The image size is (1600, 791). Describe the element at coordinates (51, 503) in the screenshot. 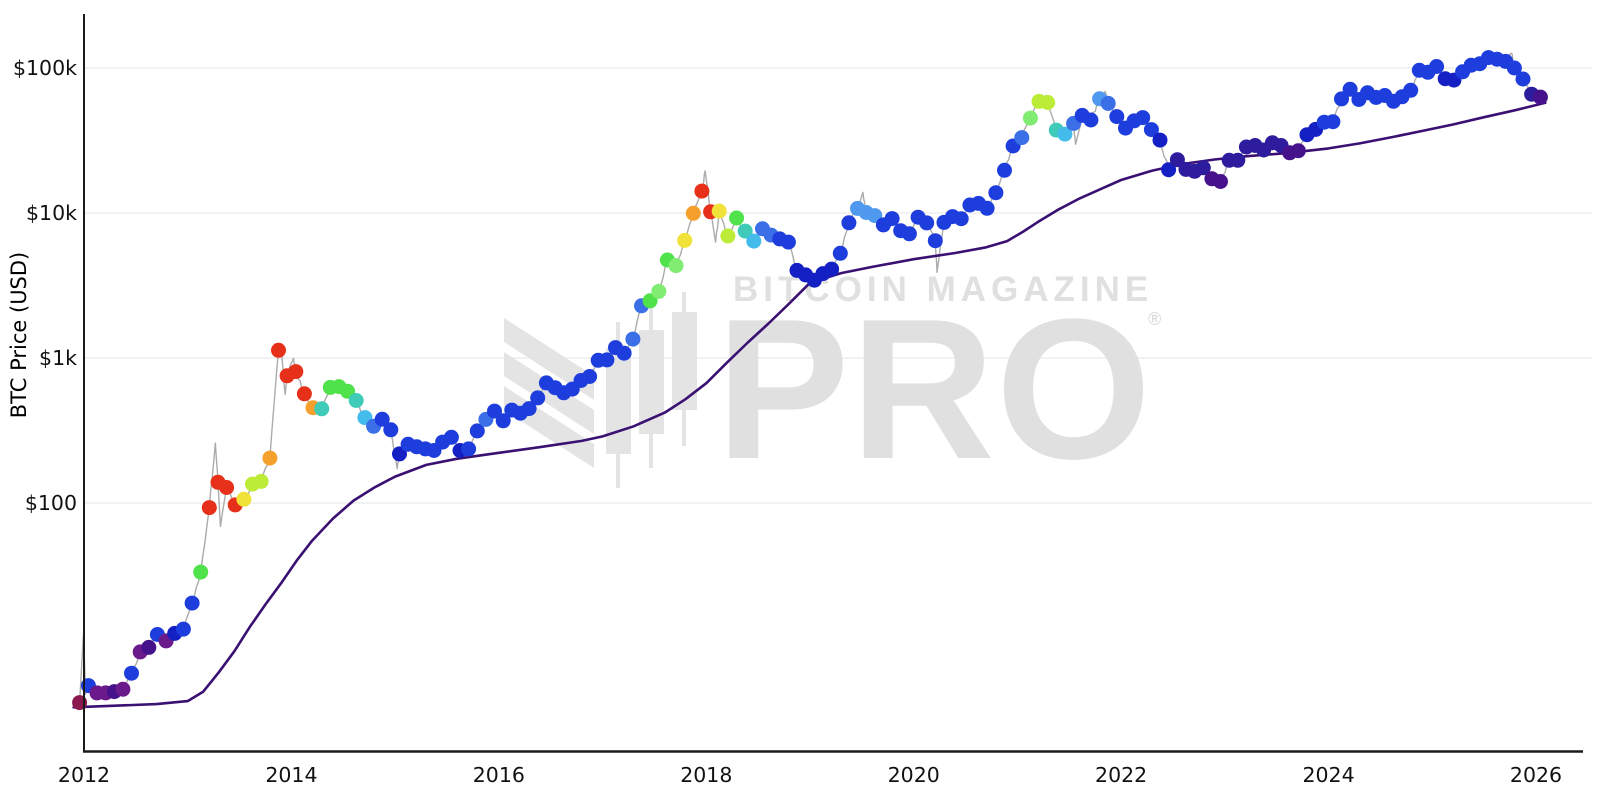

I see `y-tick-label: $100` at that location.